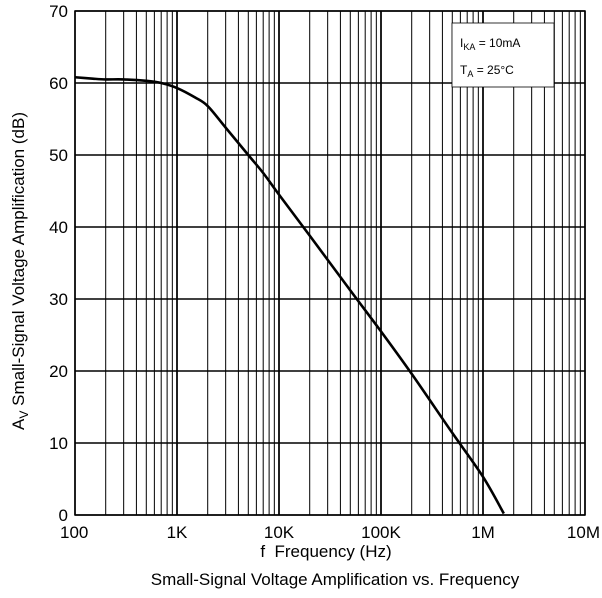 The height and width of the screenshot is (598, 602). I want to click on x-tick-label: 1M, so click(483, 532).